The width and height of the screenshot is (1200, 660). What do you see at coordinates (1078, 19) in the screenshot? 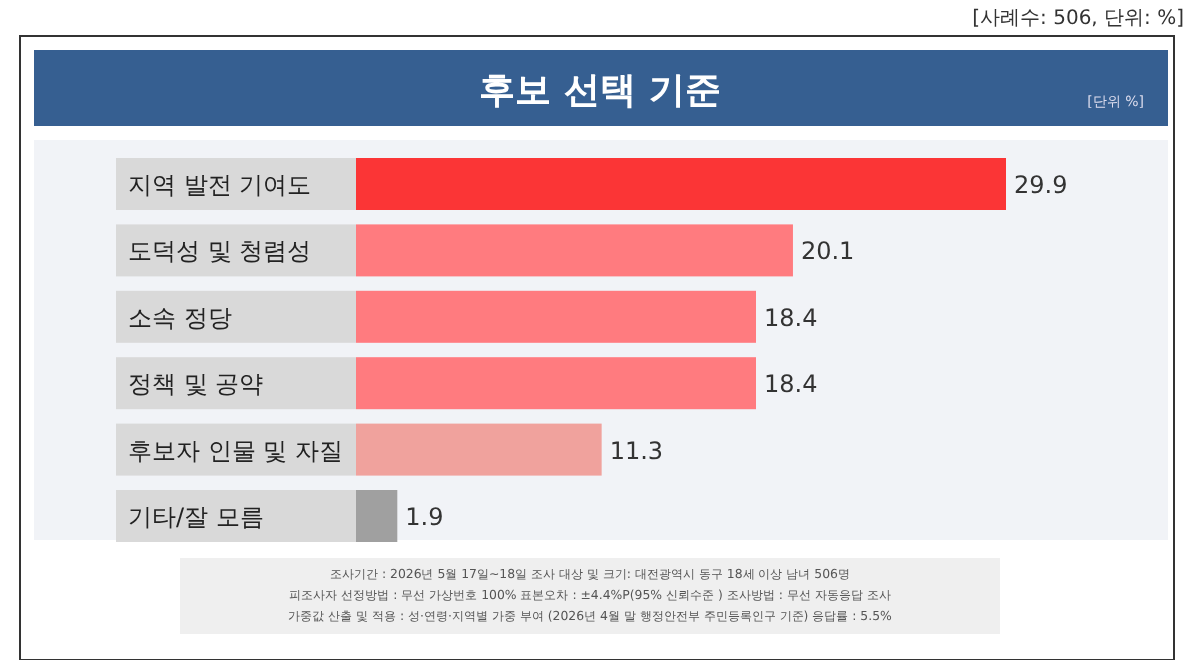
I see `text: [사례수: 506, 단위: %]` at bounding box center [1078, 19].